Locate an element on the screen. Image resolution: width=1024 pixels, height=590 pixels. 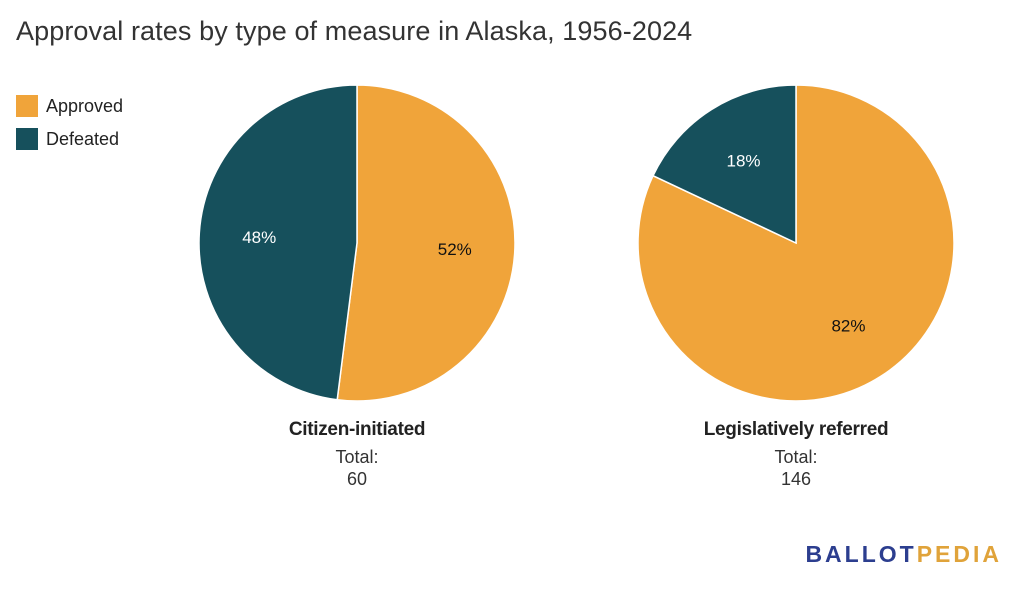
pie-slice-legislative-defeated is located at coordinates (724, 164).